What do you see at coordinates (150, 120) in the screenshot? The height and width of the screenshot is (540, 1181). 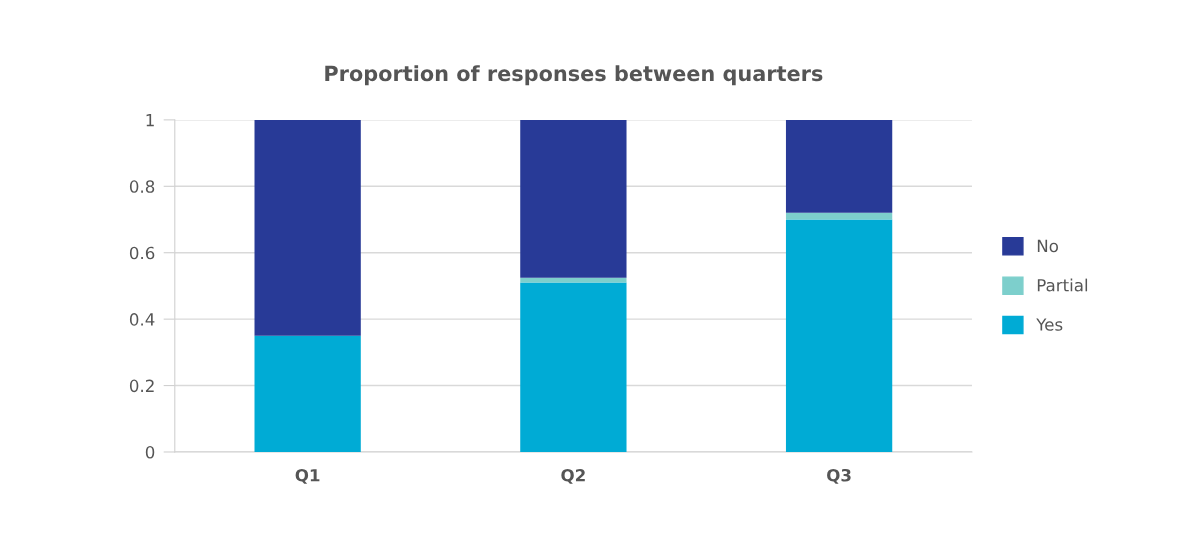 I see `y-tick-label: 1` at bounding box center [150, 120].